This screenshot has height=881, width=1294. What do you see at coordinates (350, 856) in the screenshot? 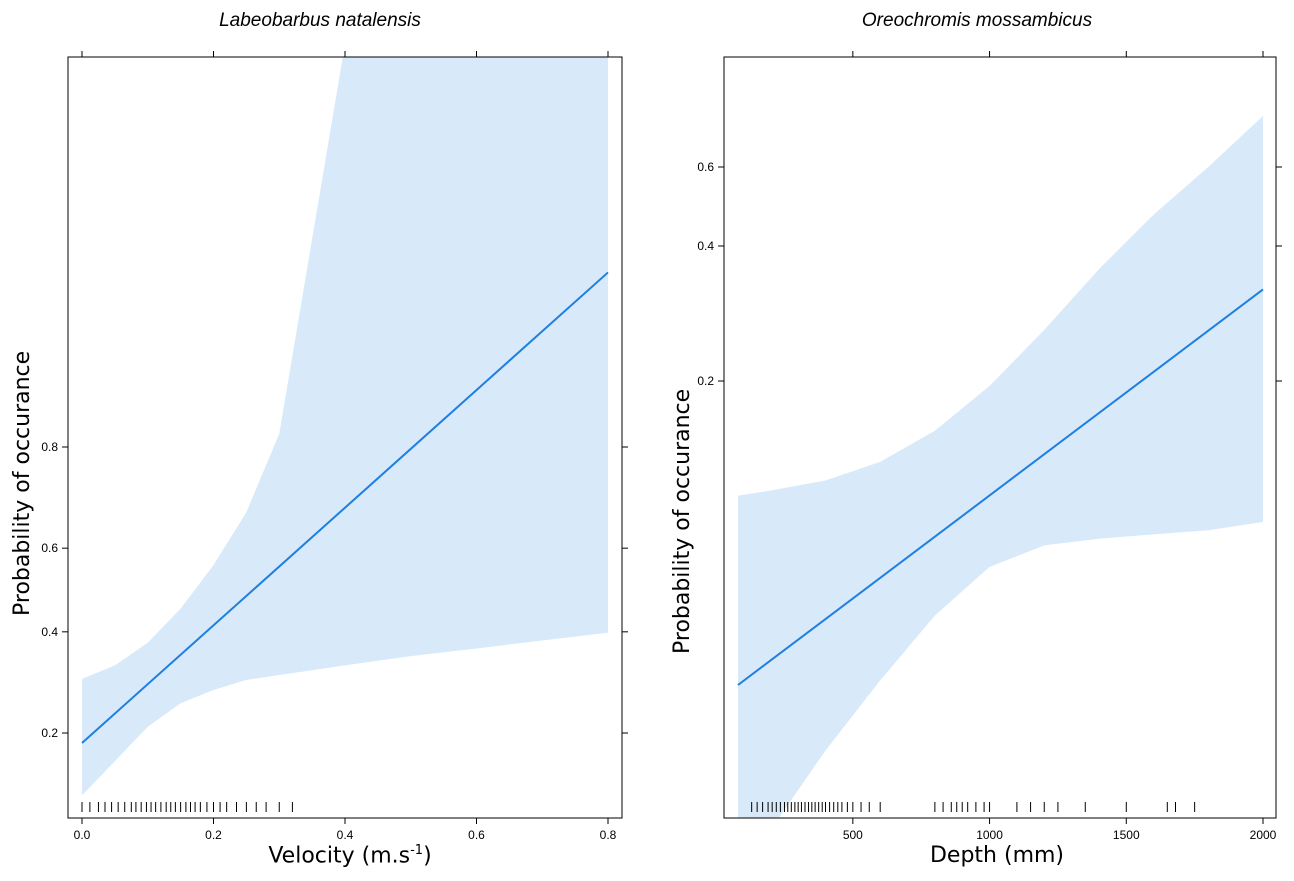
I see `x-axis-label: Velocity (m.s-1)` at bounding box center [350, 856].